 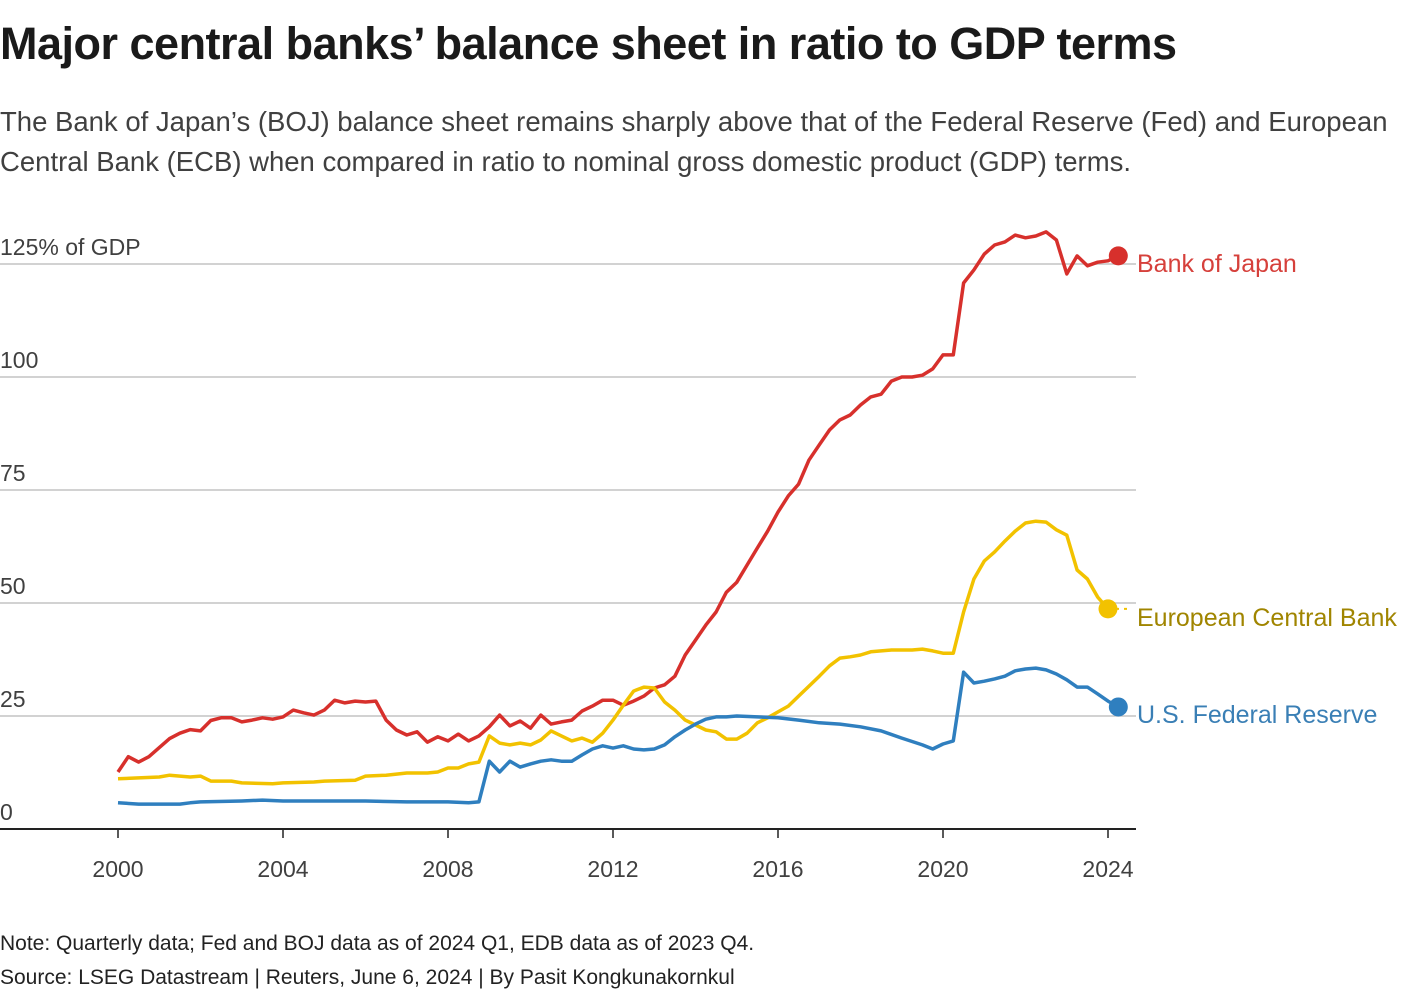 What do you see at coordinates (1257, 715) in the screenshot?
I see `series-label-u-s-federal-reserve: U.S. Federal Reserve` at bounding box center [1257, 715].